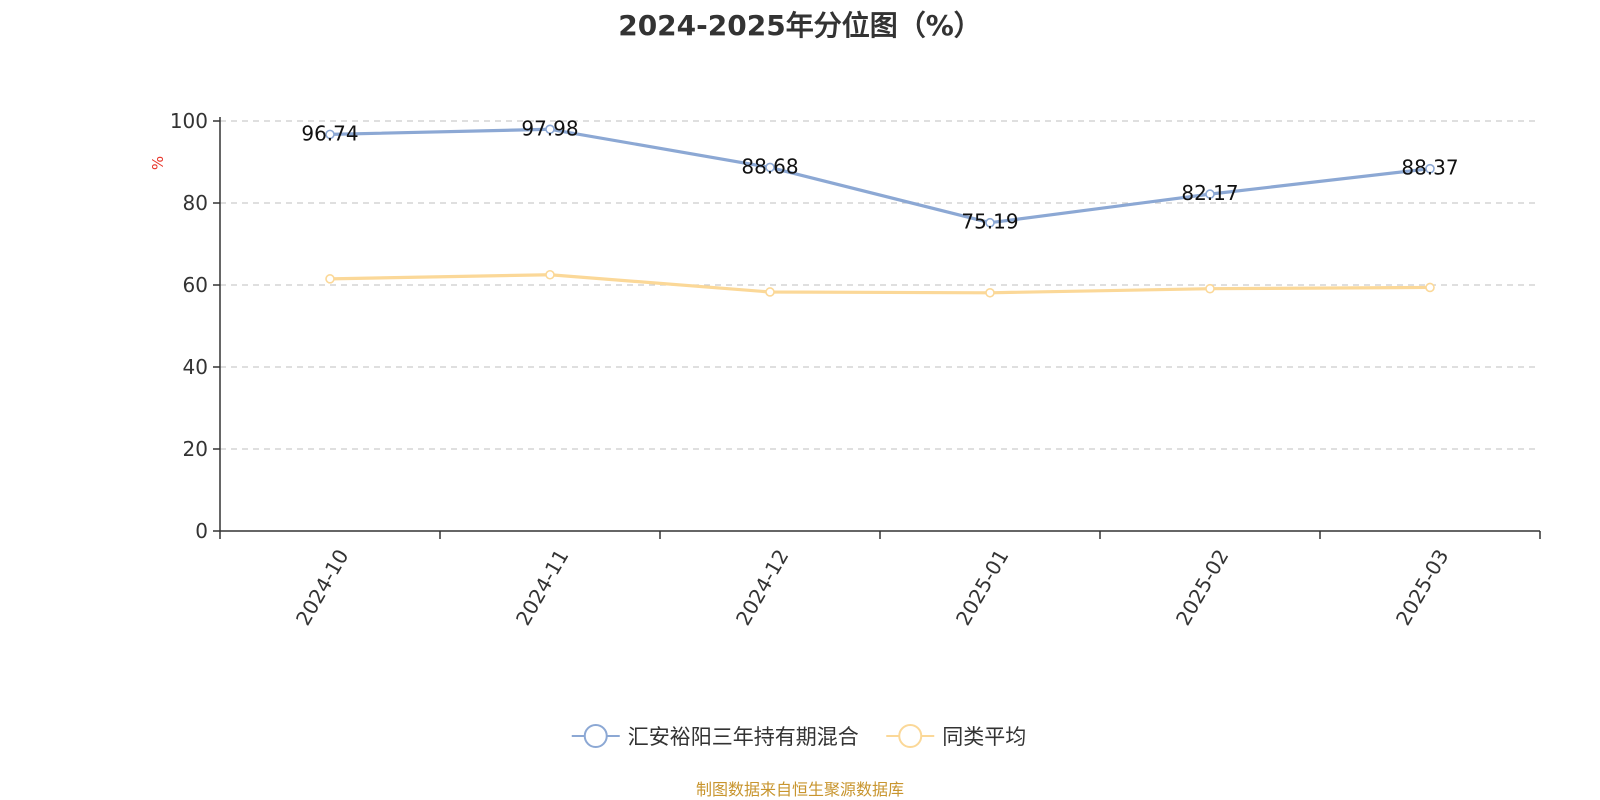 The height and width of the screenshot is (800, 1600). What do you see at coordinates (322, 587) in the screenshot?
I see `x-tick-label: 2024-10` at bounding box center [322, 587].